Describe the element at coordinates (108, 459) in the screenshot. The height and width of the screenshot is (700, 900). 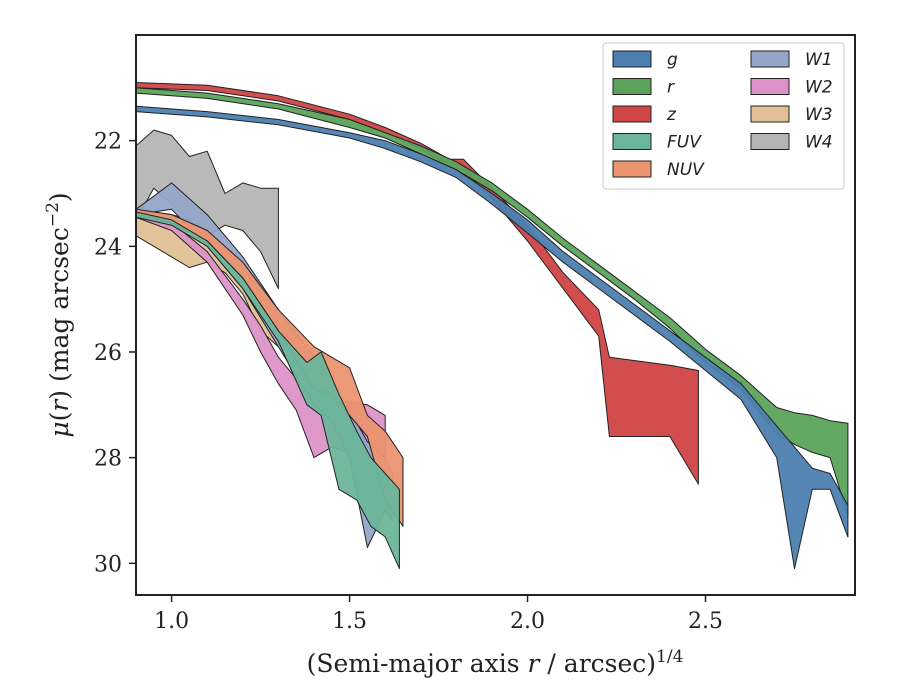
I see `y-tick-label: 28` at that location.